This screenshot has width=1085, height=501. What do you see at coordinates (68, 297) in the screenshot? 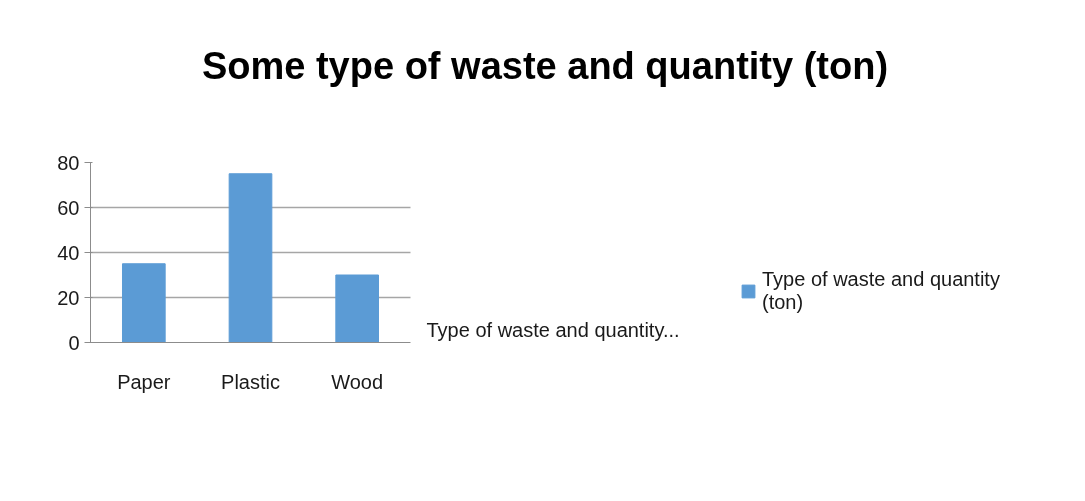
I see `y-tick-label: 20` at bounding box center [68, 297].